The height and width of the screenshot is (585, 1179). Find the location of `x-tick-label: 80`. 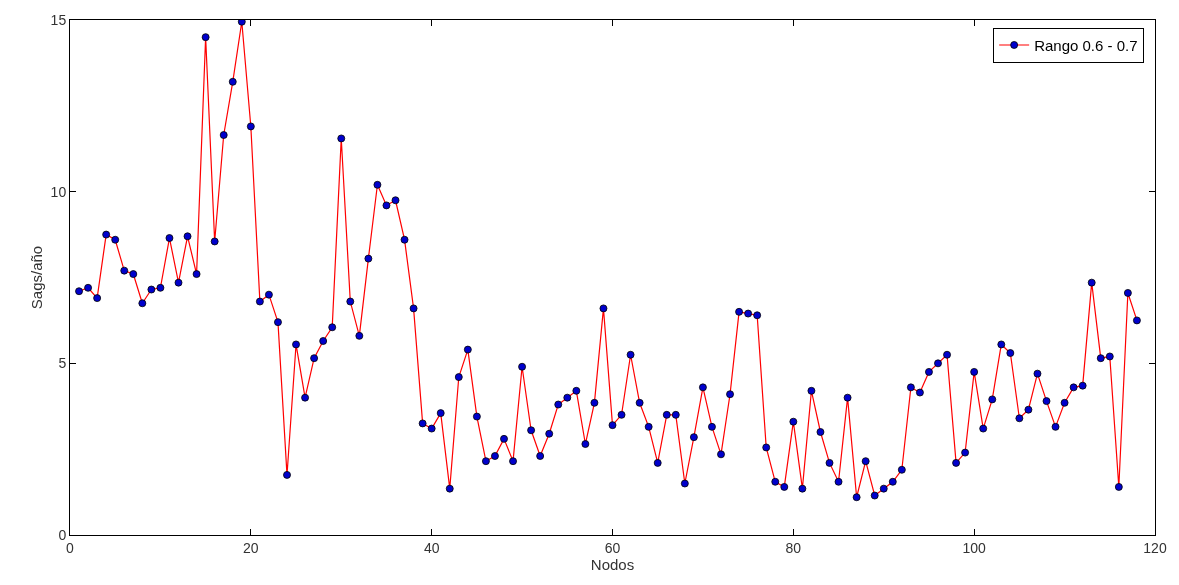

x-tick-label: 80 is located at coordinates (793, 547).